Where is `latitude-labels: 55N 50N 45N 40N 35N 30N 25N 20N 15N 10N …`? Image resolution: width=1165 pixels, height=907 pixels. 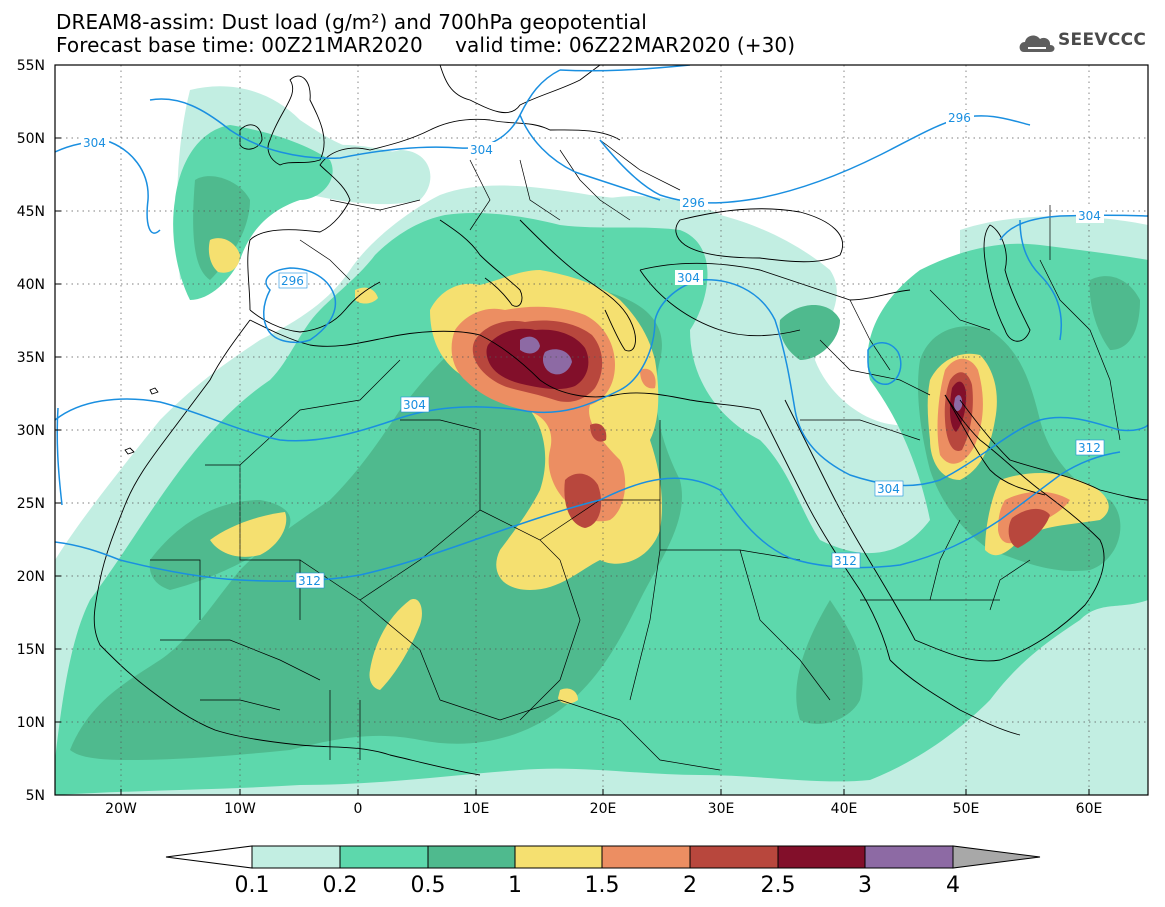
latitude-labels: 55N 50N 45N 40N 35N 30N 25N 20N 15N 10N … is located at coordinates (31, 431).